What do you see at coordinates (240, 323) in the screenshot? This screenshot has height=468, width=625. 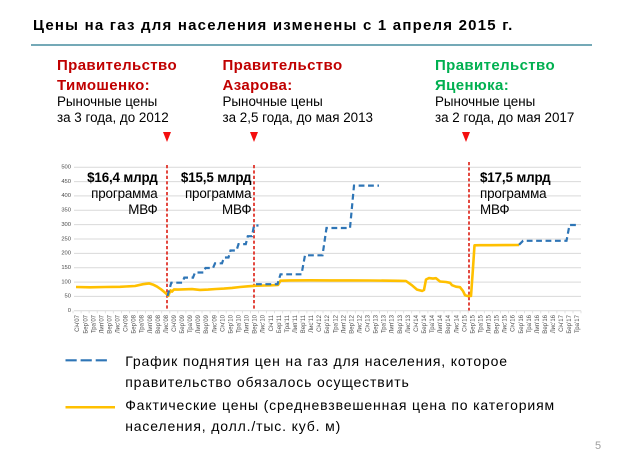 I see `svg-text: Тра’10` at bounding box center [240, 323].